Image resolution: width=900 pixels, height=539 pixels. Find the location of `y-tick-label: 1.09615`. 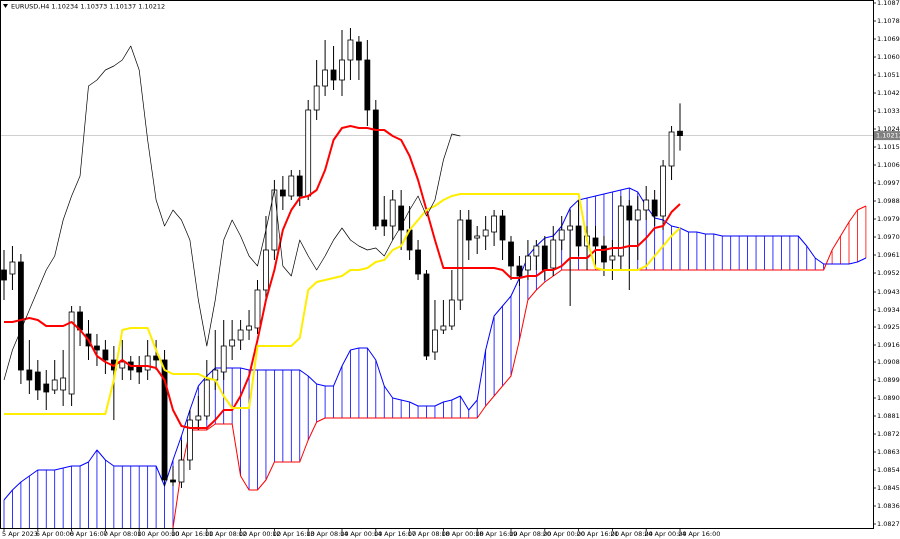

y-tick-label: 1.09615 is located at coordinates (888, 255).